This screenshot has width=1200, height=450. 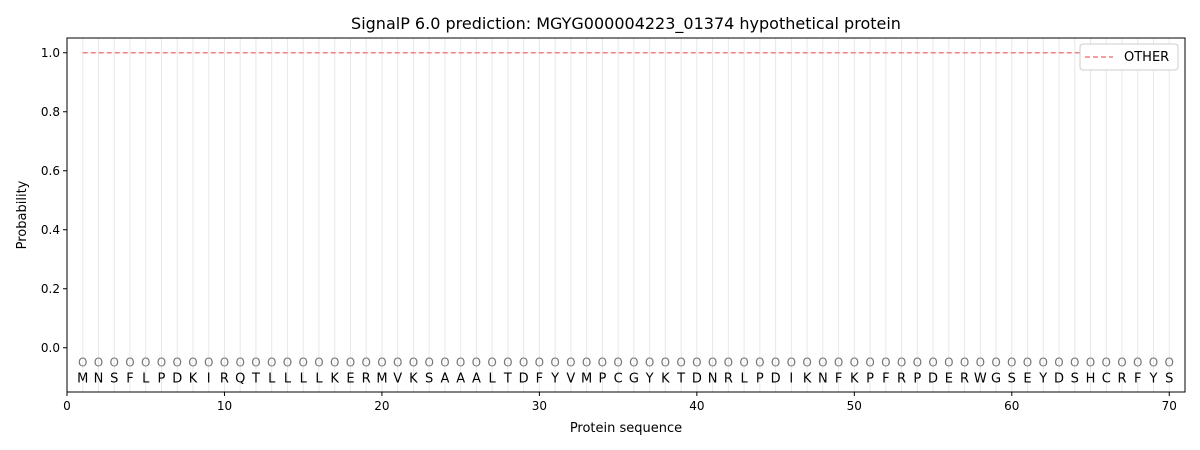 I want to click on y-tick-label: 0.0, so click(x=50, y=348).